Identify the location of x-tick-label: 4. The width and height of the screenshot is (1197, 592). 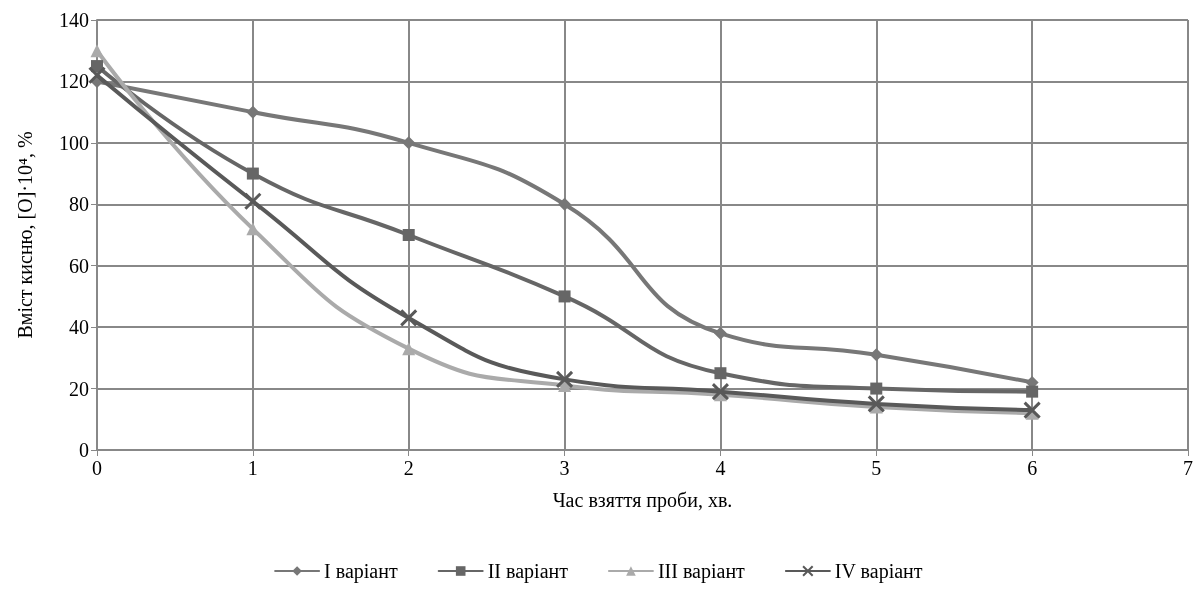
(720, 468).